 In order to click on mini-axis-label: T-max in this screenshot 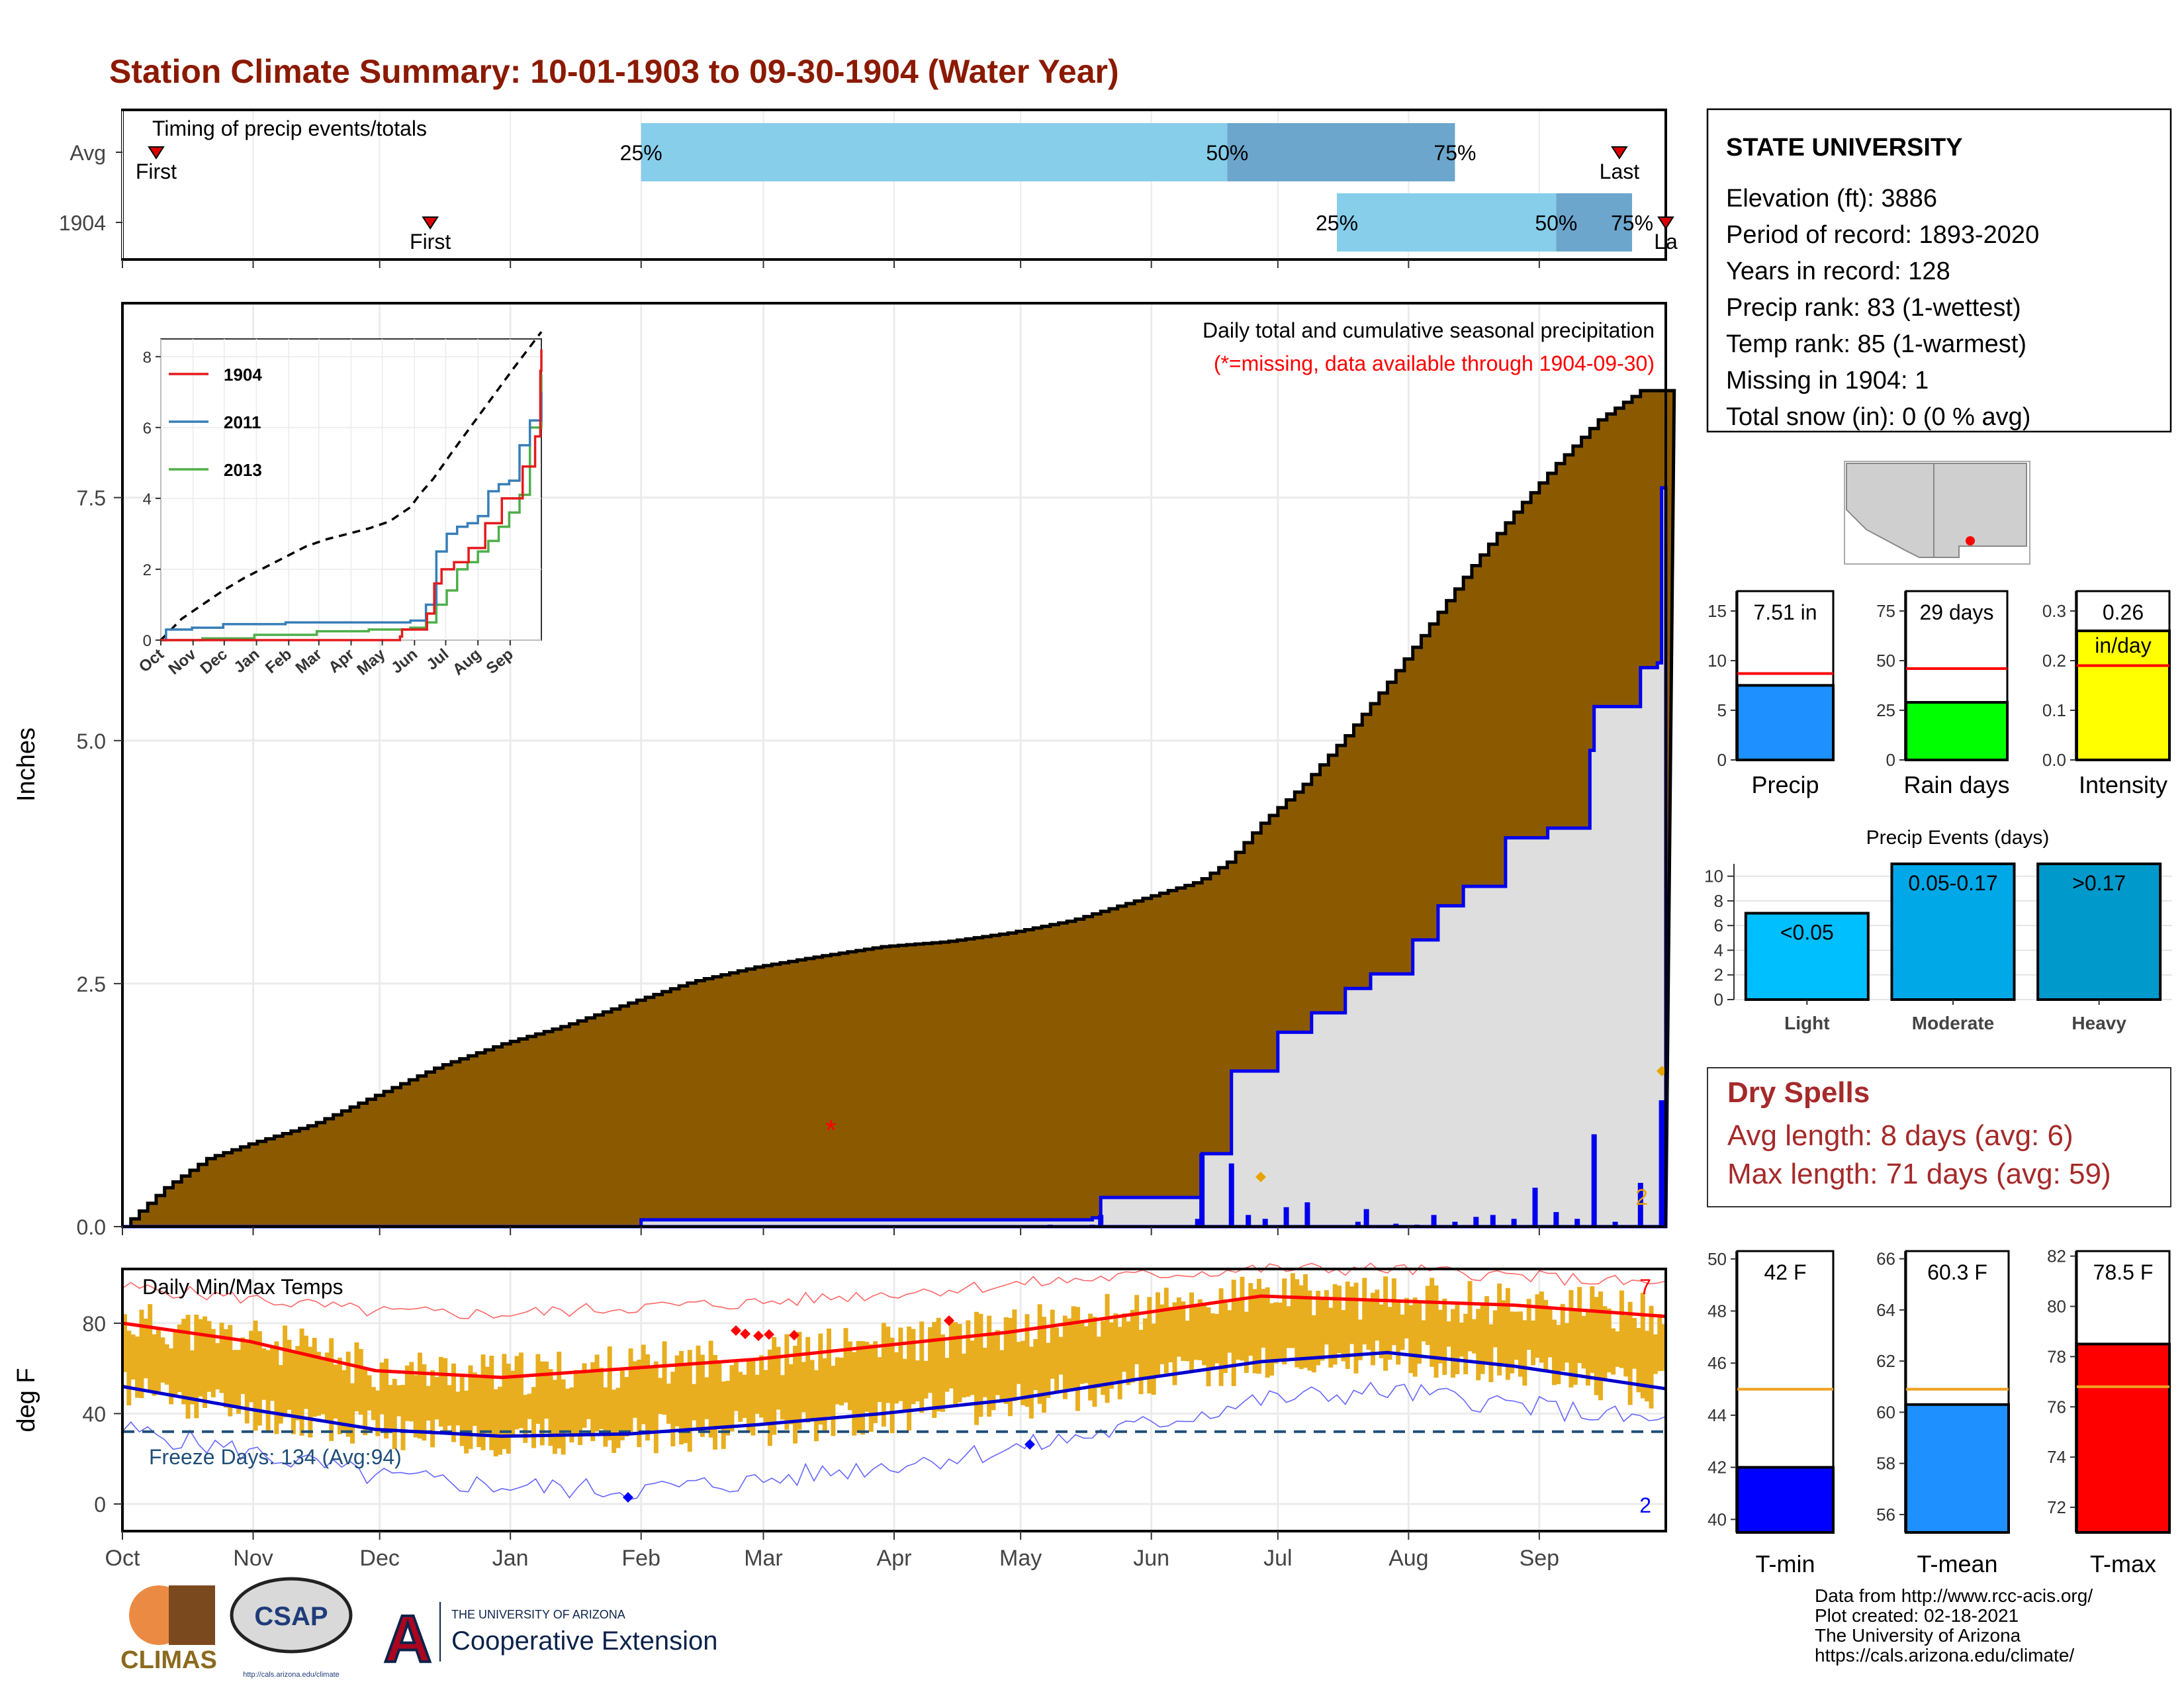, I will do `click(2123, 1563)`.